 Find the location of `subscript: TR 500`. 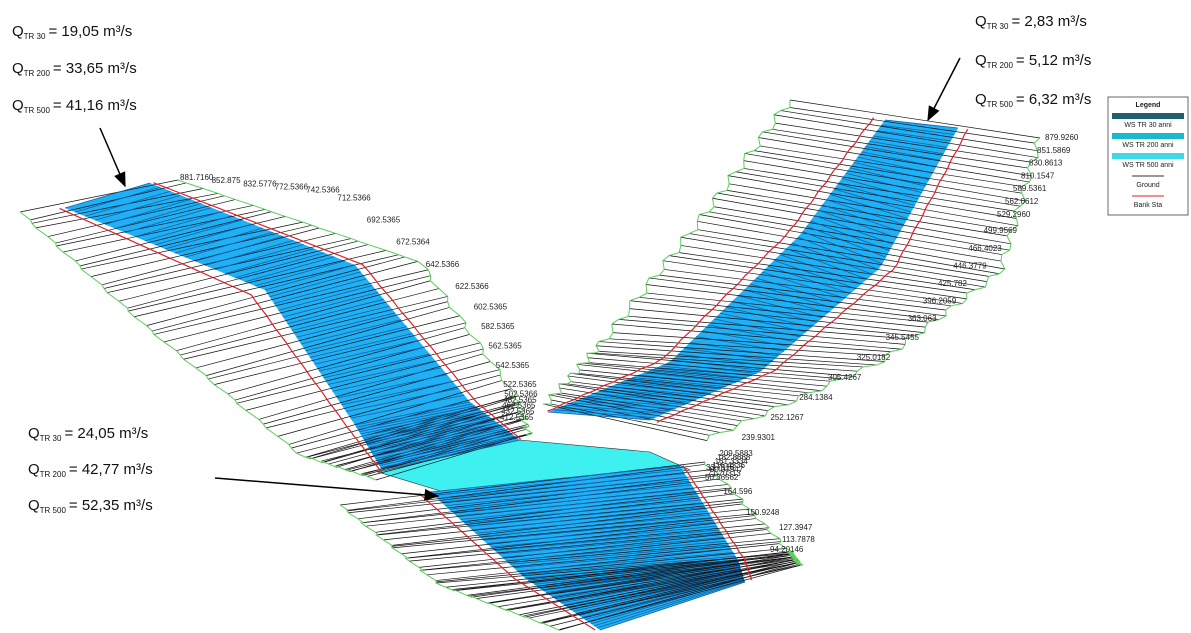

subscript: TR 500 is located at coordinates (53, 510).